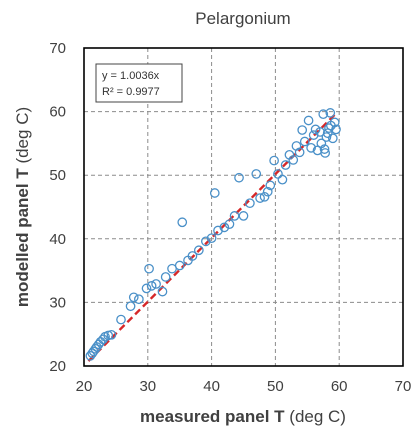 The image size is (414, 434). What do you see at coordinates (212, 416) in the screenshot?
I see `x-axis-label-bold: measured panel T` at bounding box center [212, 416].